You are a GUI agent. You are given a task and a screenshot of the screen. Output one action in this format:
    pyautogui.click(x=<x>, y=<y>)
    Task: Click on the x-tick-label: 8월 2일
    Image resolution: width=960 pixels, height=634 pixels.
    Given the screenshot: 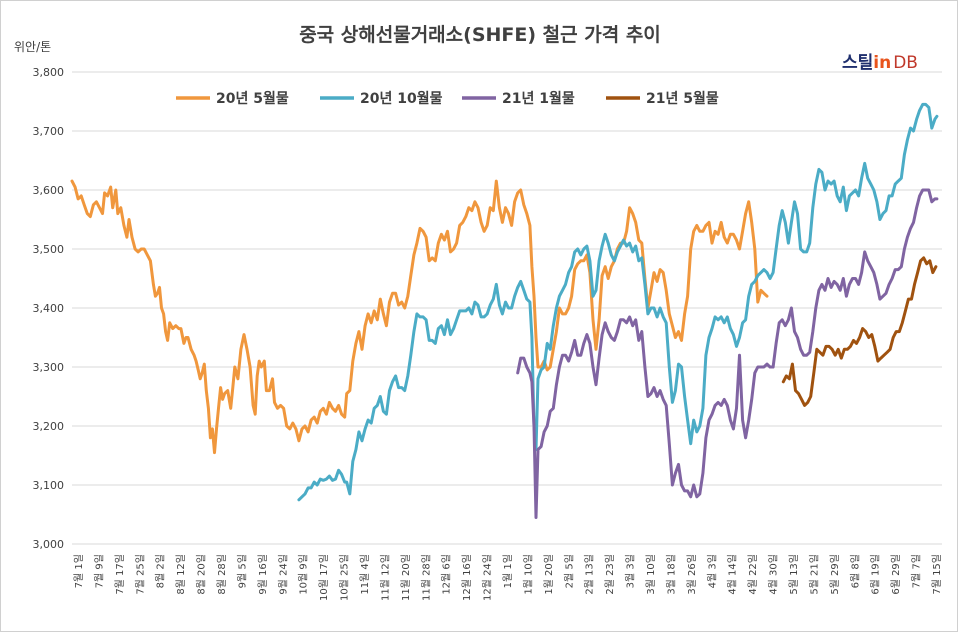 What is the action you would take?
    pyautogui.click(x=161, y=571)
    